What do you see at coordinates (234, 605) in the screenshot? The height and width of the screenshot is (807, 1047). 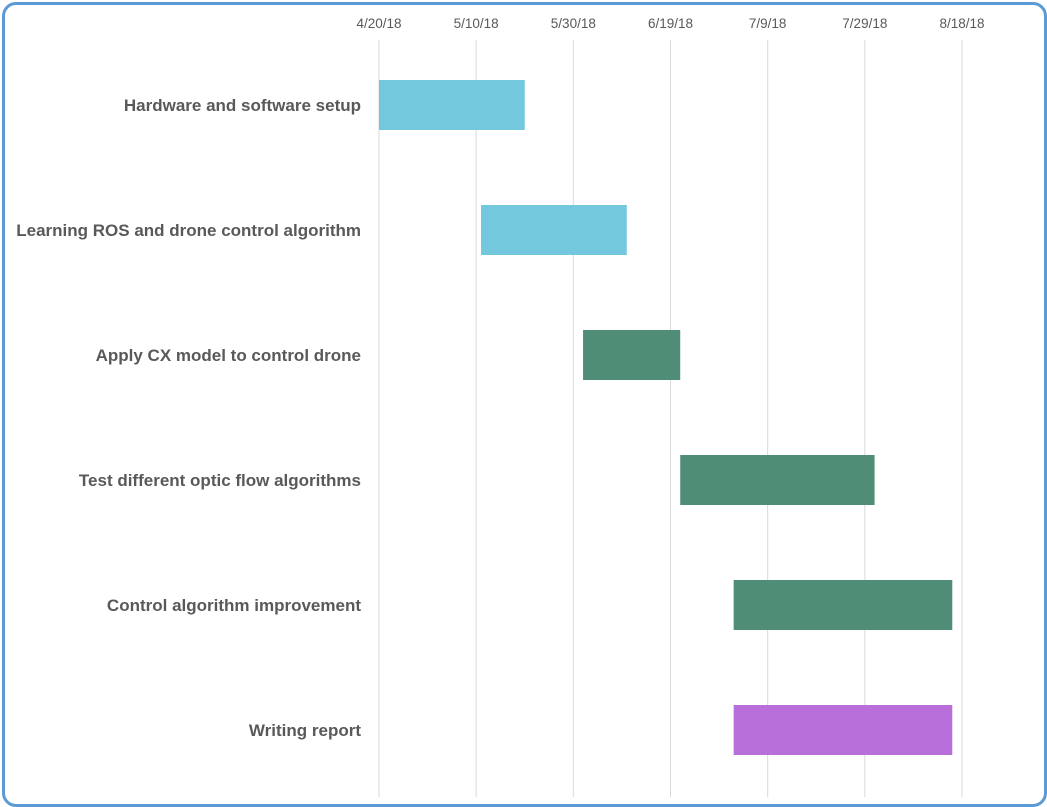 I see `task-label: Control algorithm improvement` at bounding box center [234, 605].